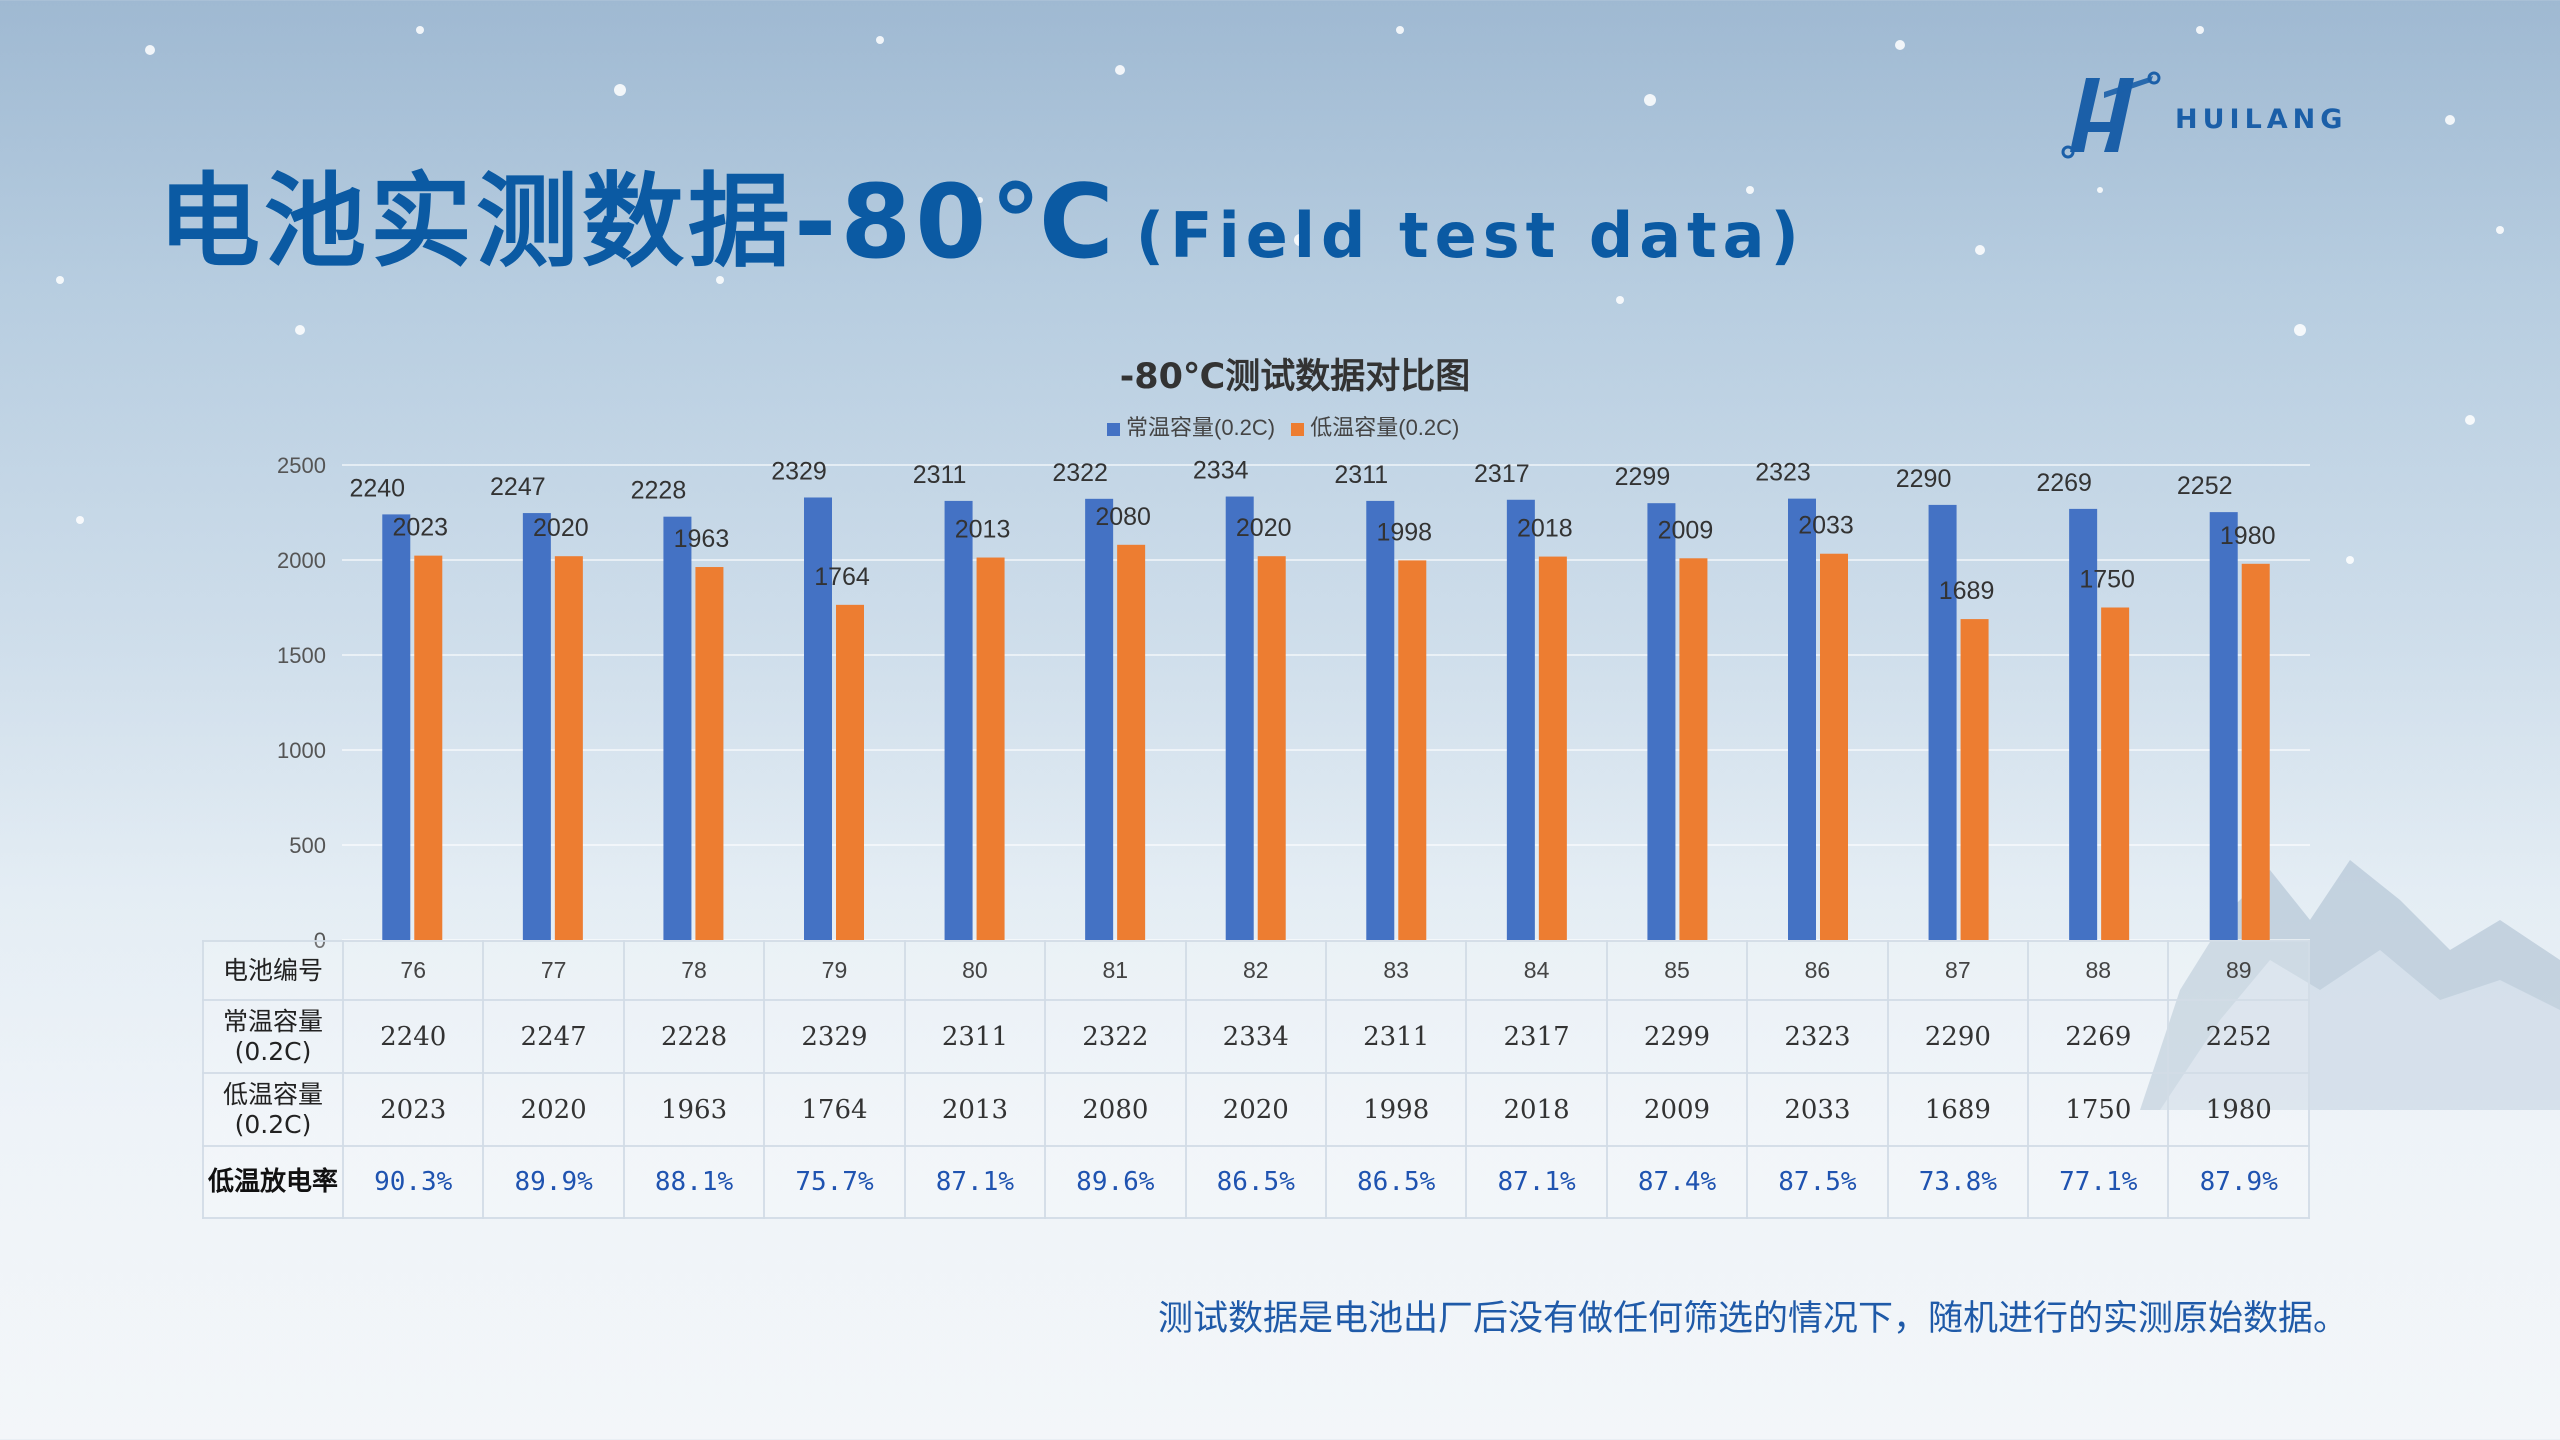 The height and width of the screenshot is (1440, 2560). What do you see at coordinates (1967, 591) in the screenshot?
I see `data-label-low: 1689` at bounding box center [1967, 591].